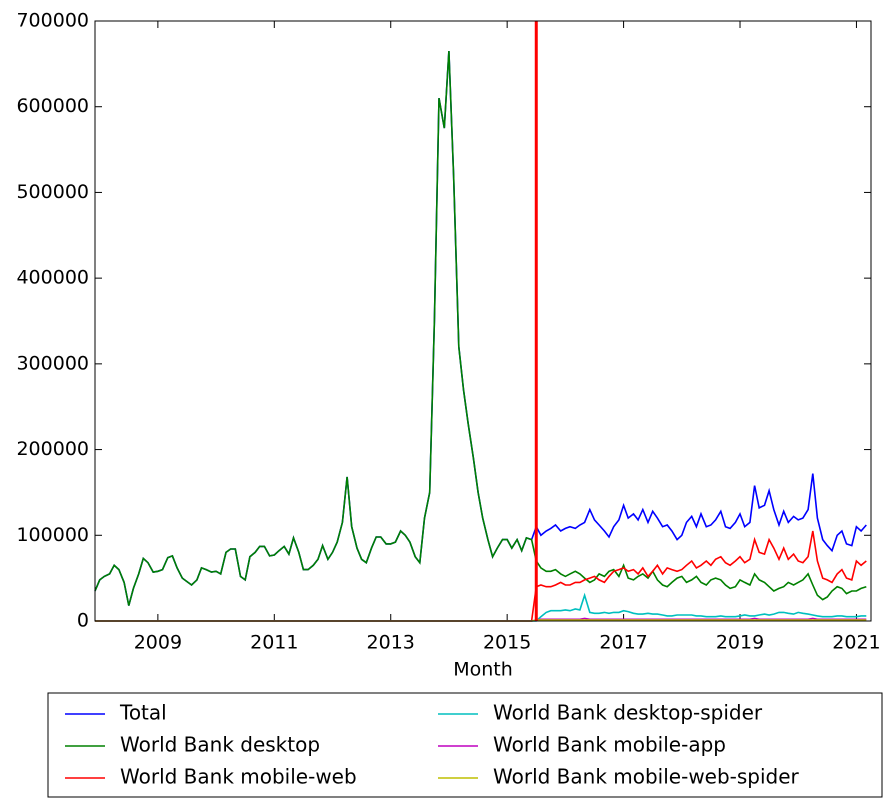  Describe the element at coordinates (623, 643) in the screenshot. I see `x-tick-label: 2017` at that location.